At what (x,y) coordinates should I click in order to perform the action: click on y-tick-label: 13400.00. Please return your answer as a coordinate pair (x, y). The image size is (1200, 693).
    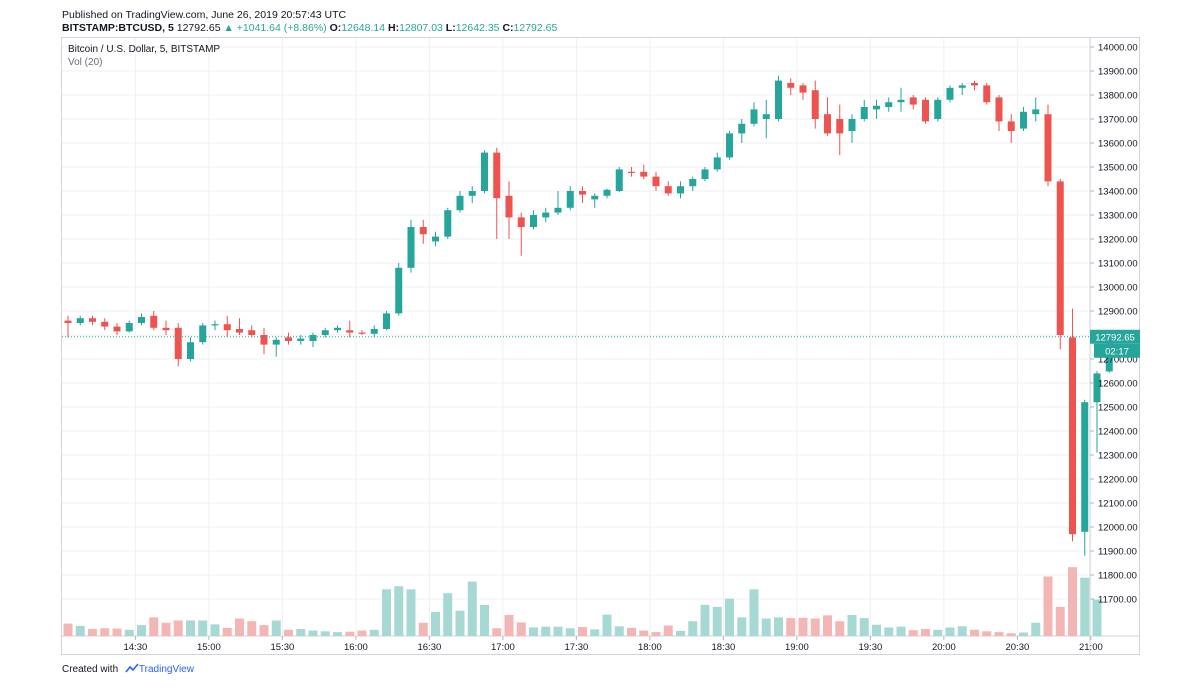
    Looking at the image, I should click on (1118, 192).